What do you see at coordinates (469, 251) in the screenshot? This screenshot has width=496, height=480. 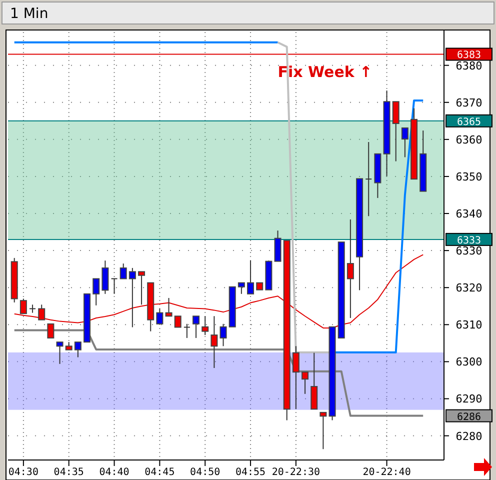 I see `y-tick-label: 6330` at bounding box center [469, 251].